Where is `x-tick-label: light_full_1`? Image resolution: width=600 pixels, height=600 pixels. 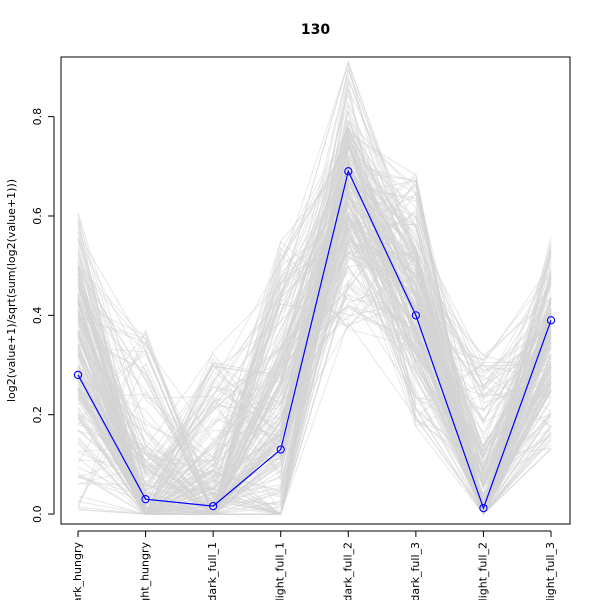 x-tick-label: light_full_1 is located at coordinates (280, 571).